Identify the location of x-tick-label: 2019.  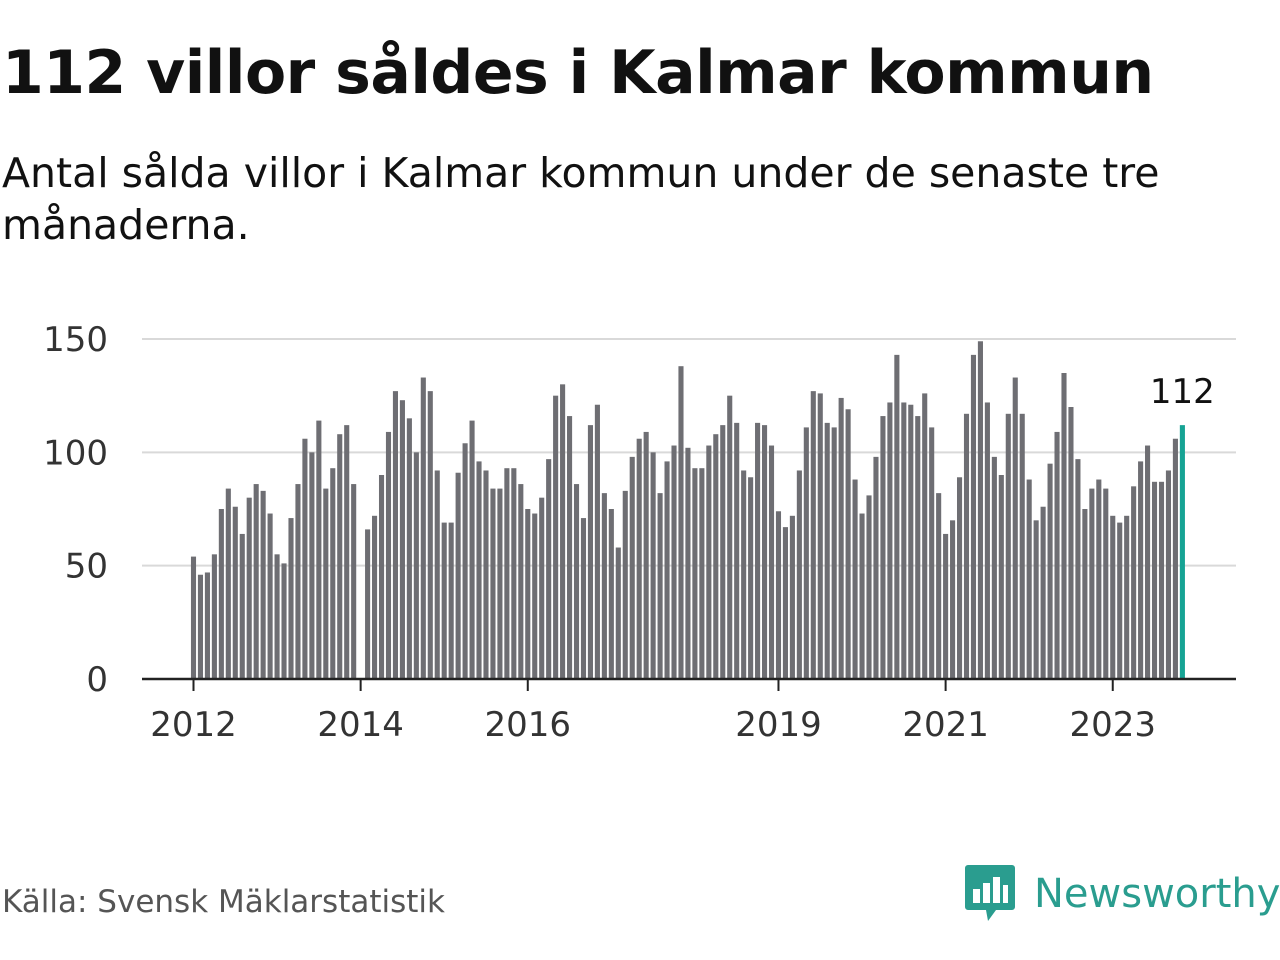
(778, 725).